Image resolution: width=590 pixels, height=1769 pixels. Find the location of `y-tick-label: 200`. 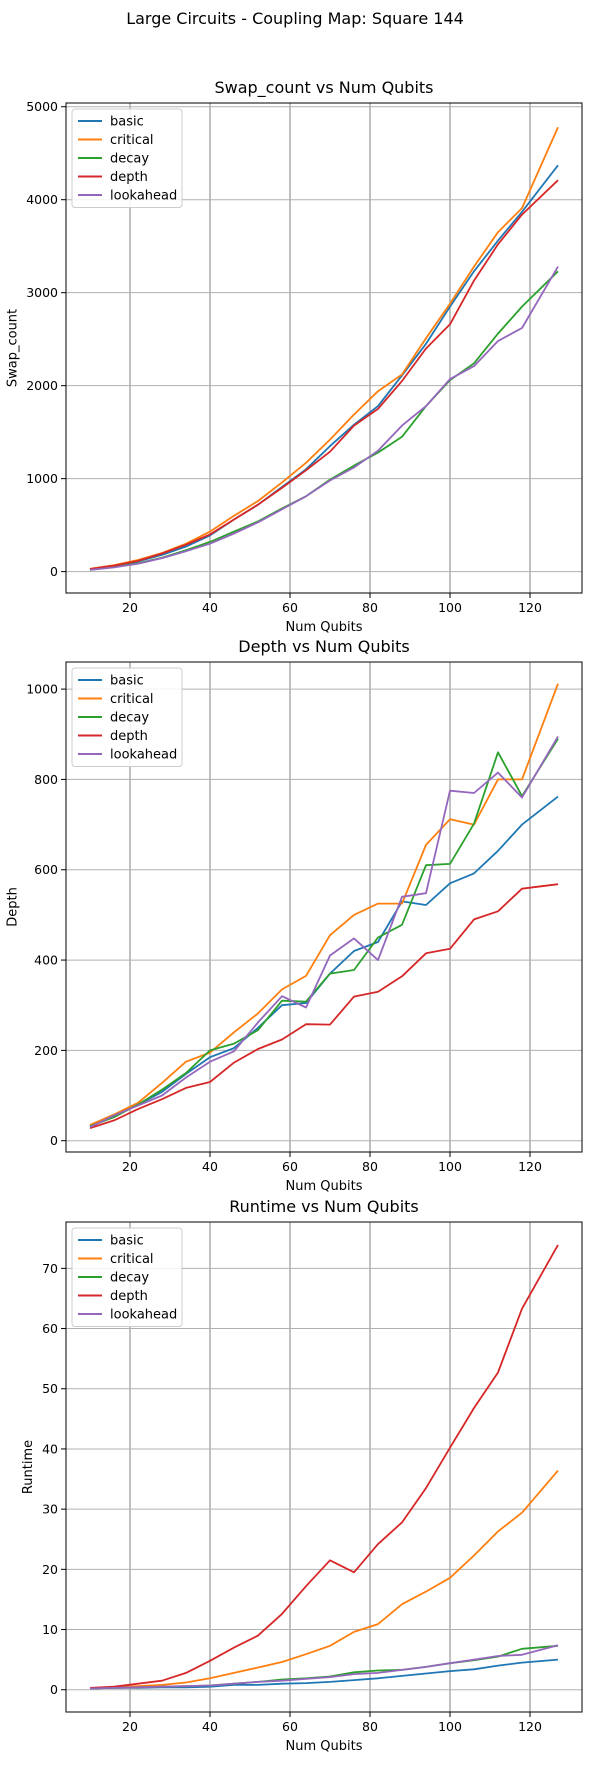

y-tick-label: 200 is located at coordinates (46, 1050).